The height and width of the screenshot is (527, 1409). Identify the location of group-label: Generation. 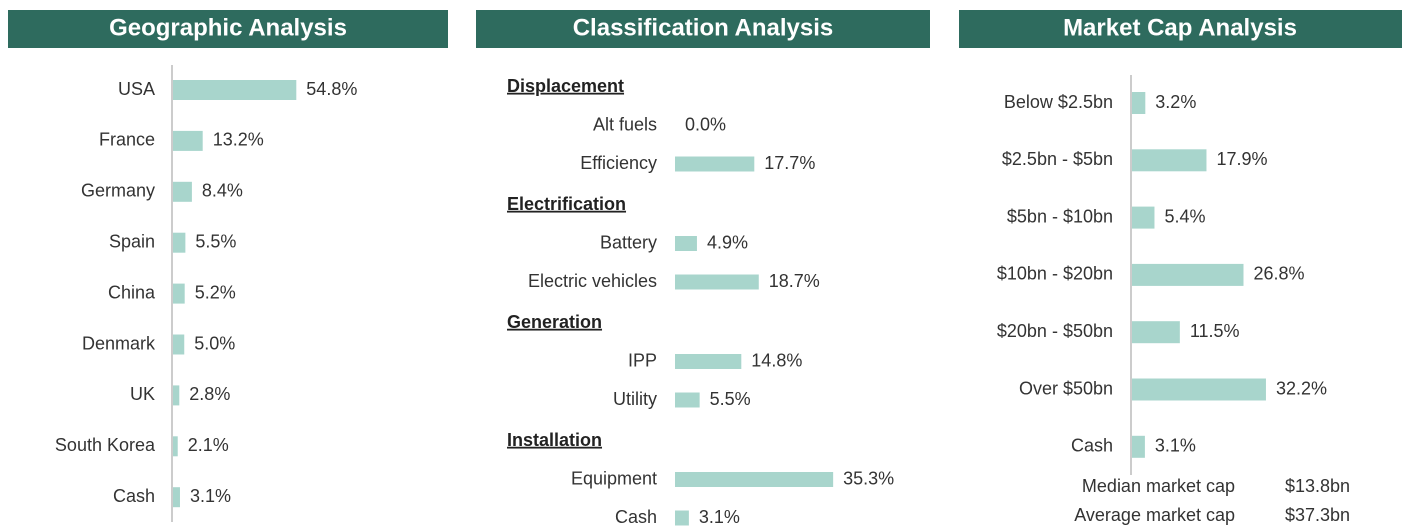
(554, 322).